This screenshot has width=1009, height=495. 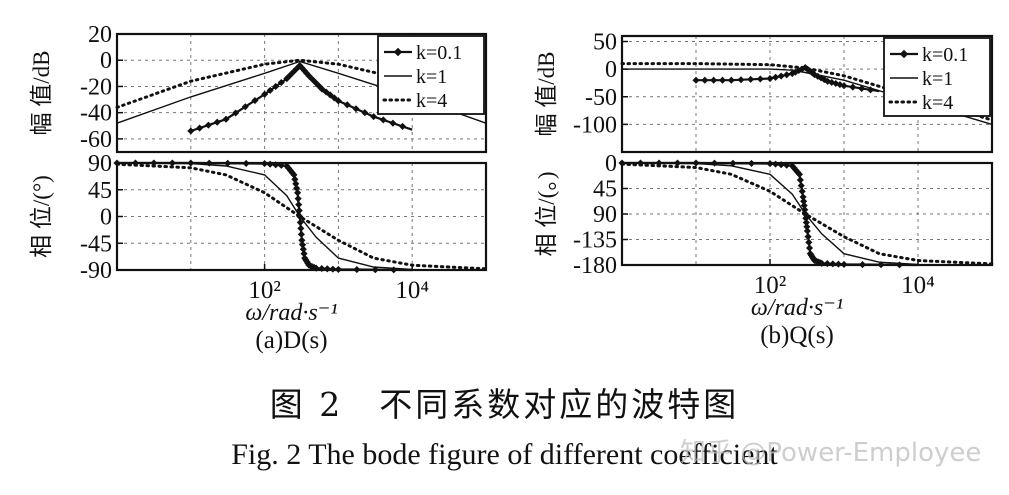 I want to click on magnitude-series-k4, so click(x=301, y=83).